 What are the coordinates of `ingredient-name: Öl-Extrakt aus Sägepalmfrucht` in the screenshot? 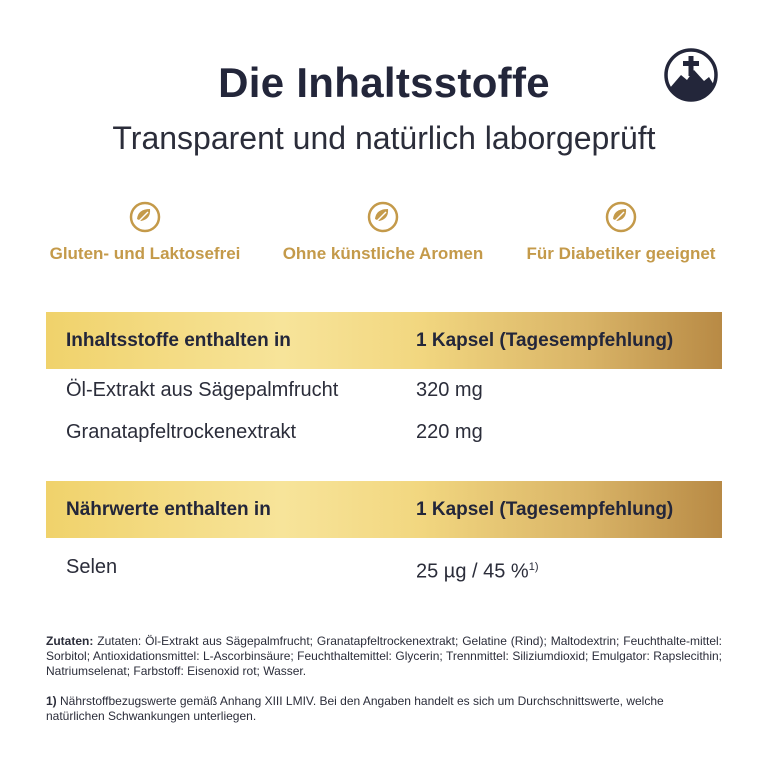 It's located at (202, 390).